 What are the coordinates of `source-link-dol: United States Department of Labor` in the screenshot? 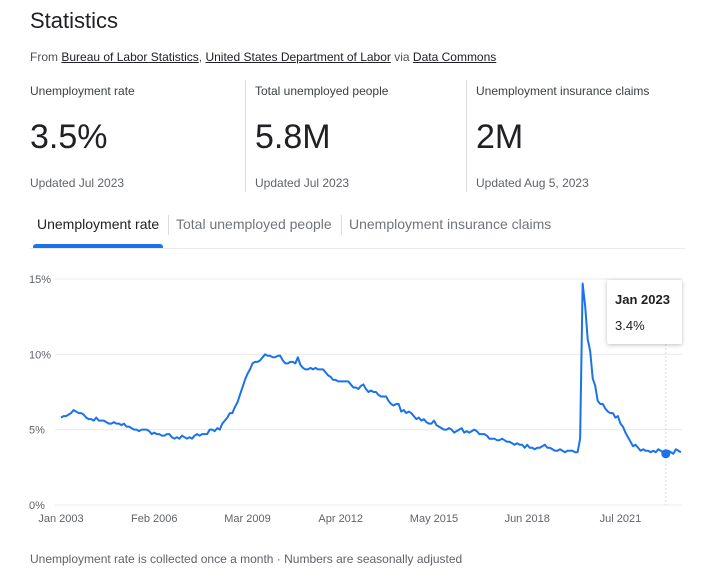 It's located at (298, 57).